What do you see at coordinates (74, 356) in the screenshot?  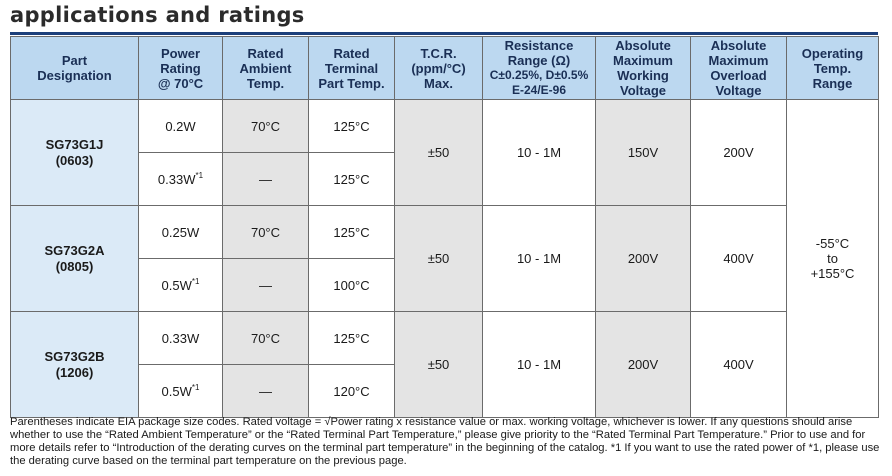 I see `part-number: SG73G2B` at bounding box center [74, 356].